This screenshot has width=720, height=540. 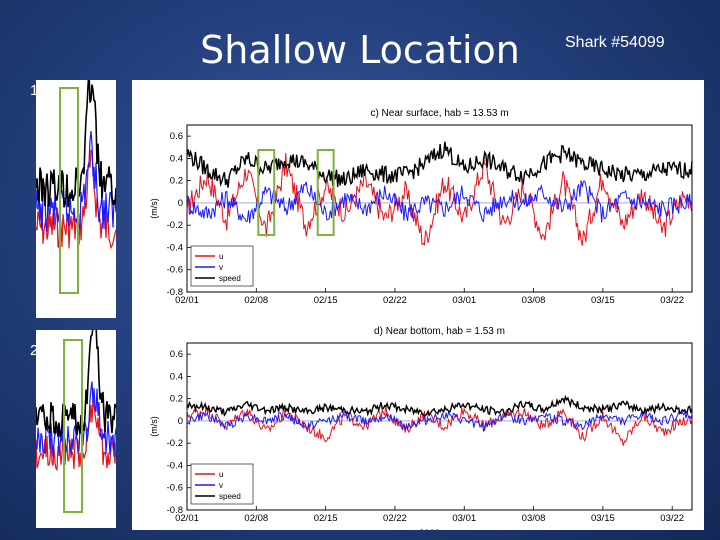 I want to click on inset-2-highlight-box, so click(x=73, y=426).